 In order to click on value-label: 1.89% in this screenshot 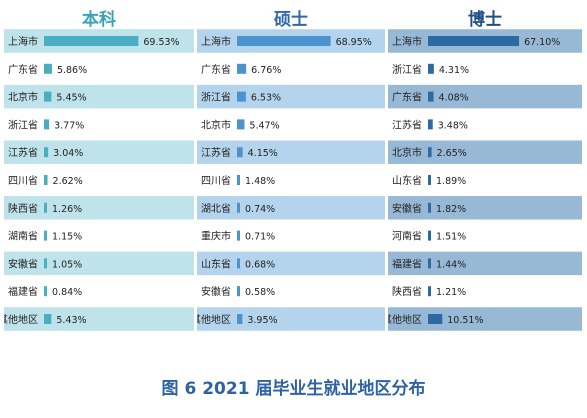, I will do `click(451, 181)`.